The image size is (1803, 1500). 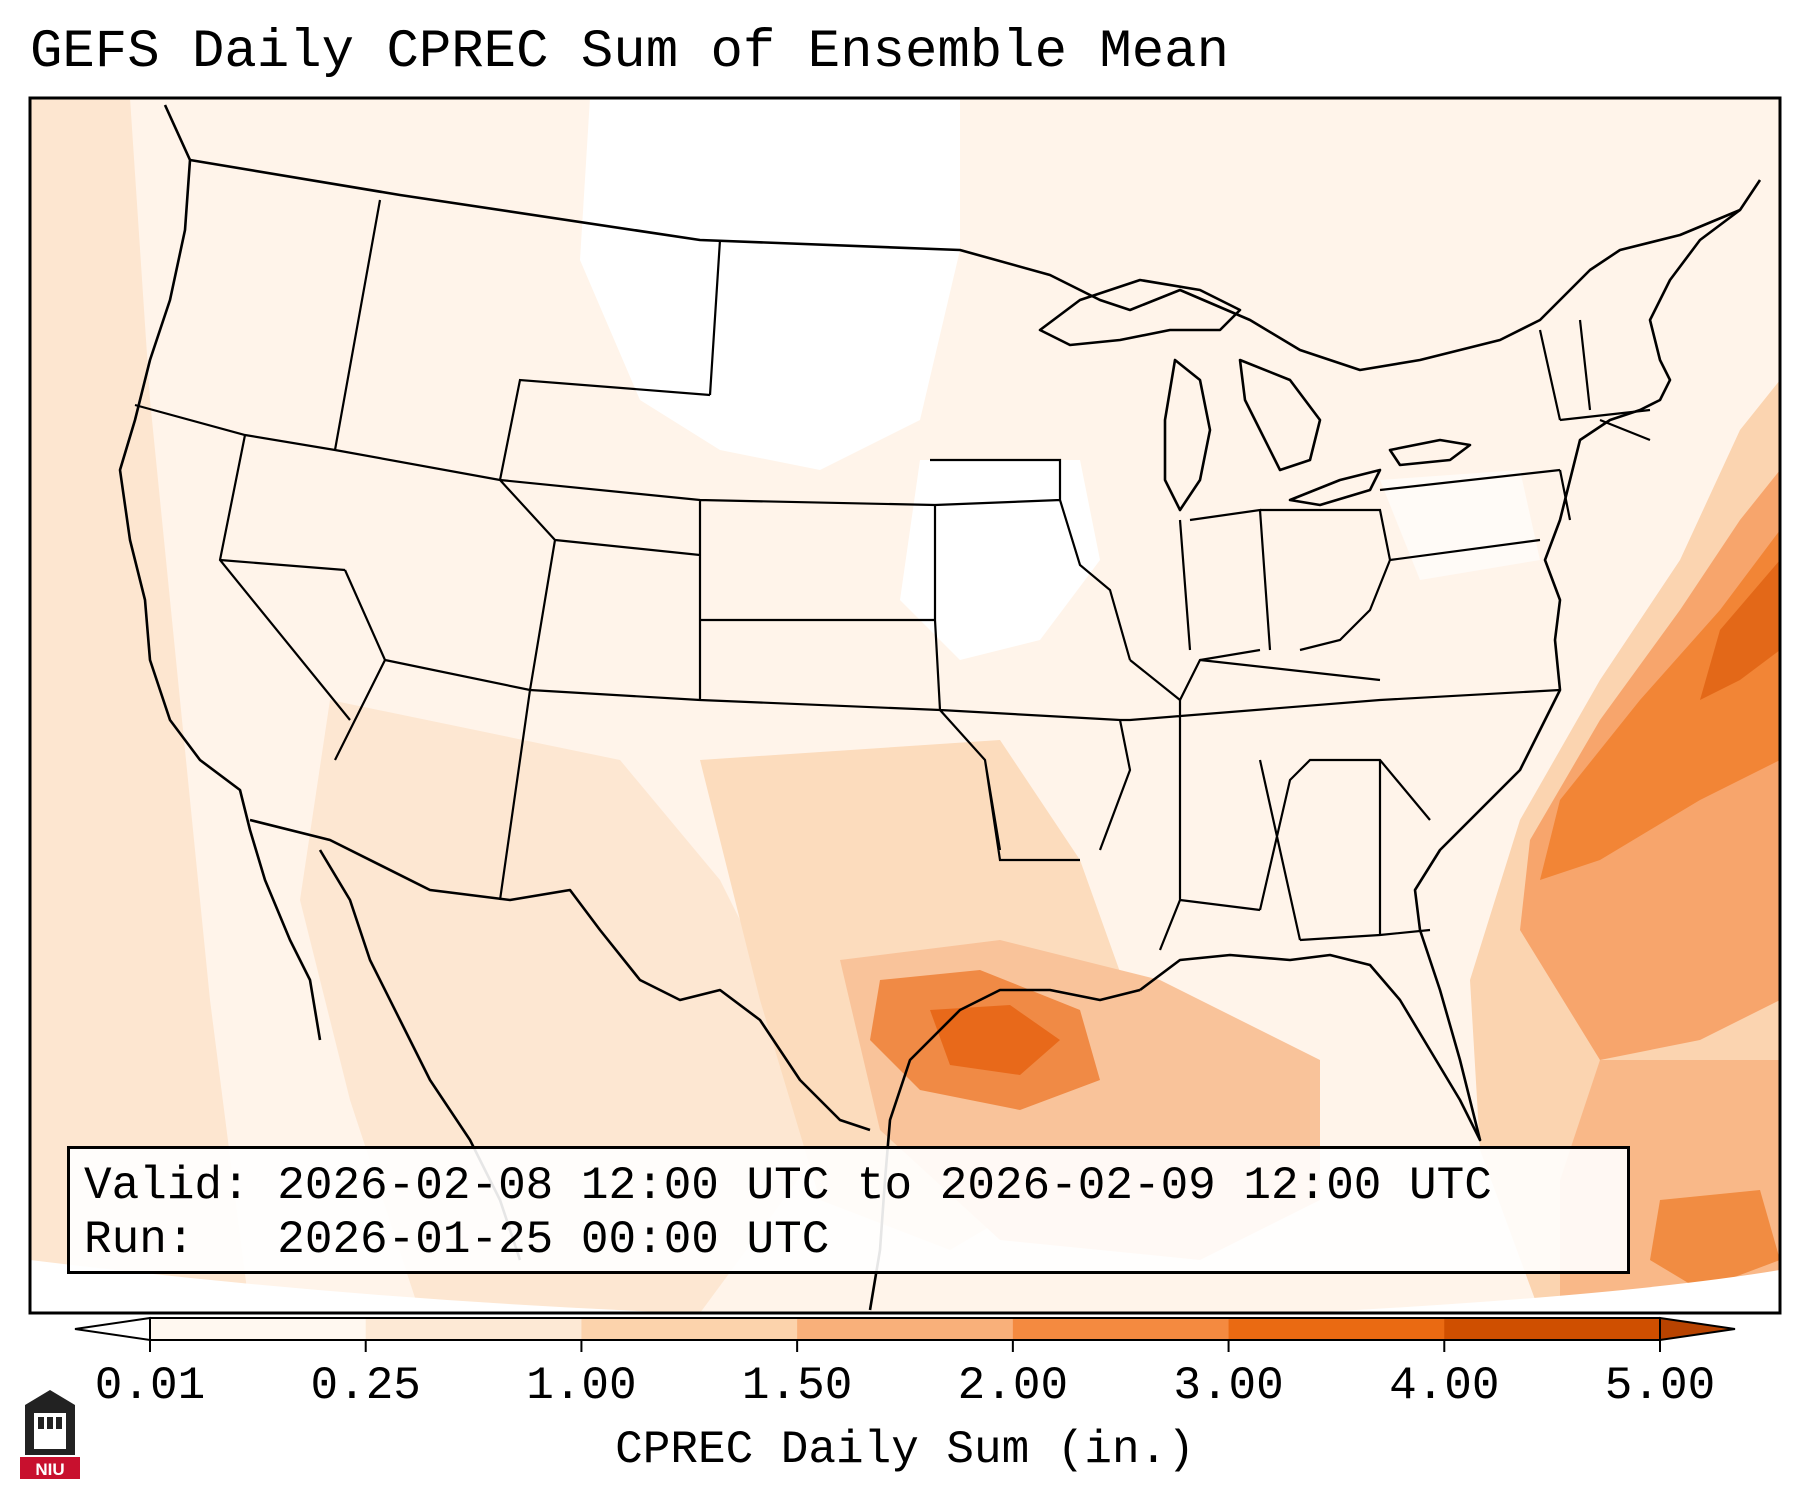 What do you see at coordinates (1430, 452) in the screenshot?
I see `lake-ontario` at bounding box center [1430, 452].